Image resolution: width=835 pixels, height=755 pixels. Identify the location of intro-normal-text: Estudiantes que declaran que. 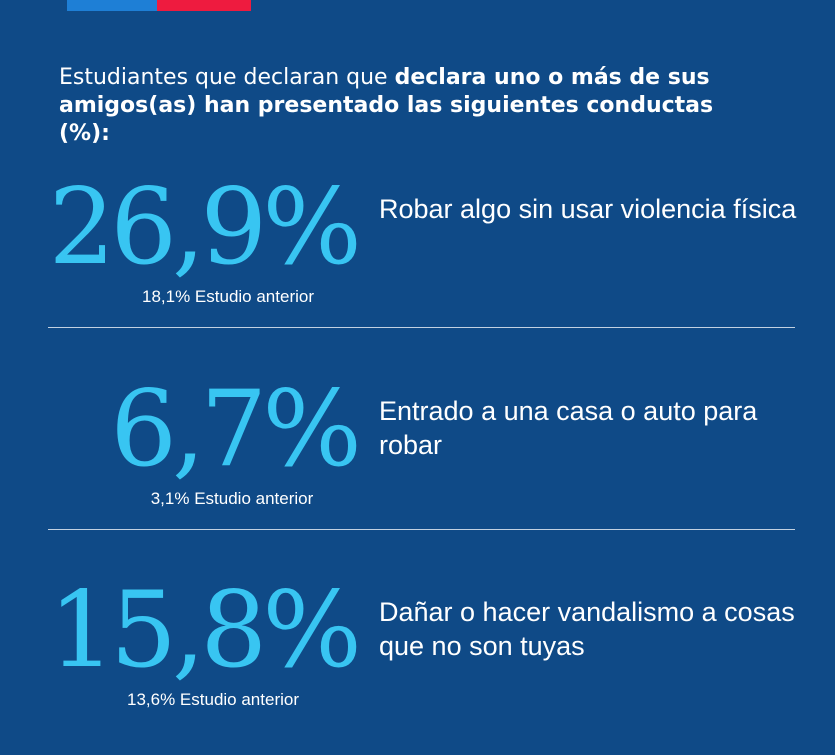
(227, 77).